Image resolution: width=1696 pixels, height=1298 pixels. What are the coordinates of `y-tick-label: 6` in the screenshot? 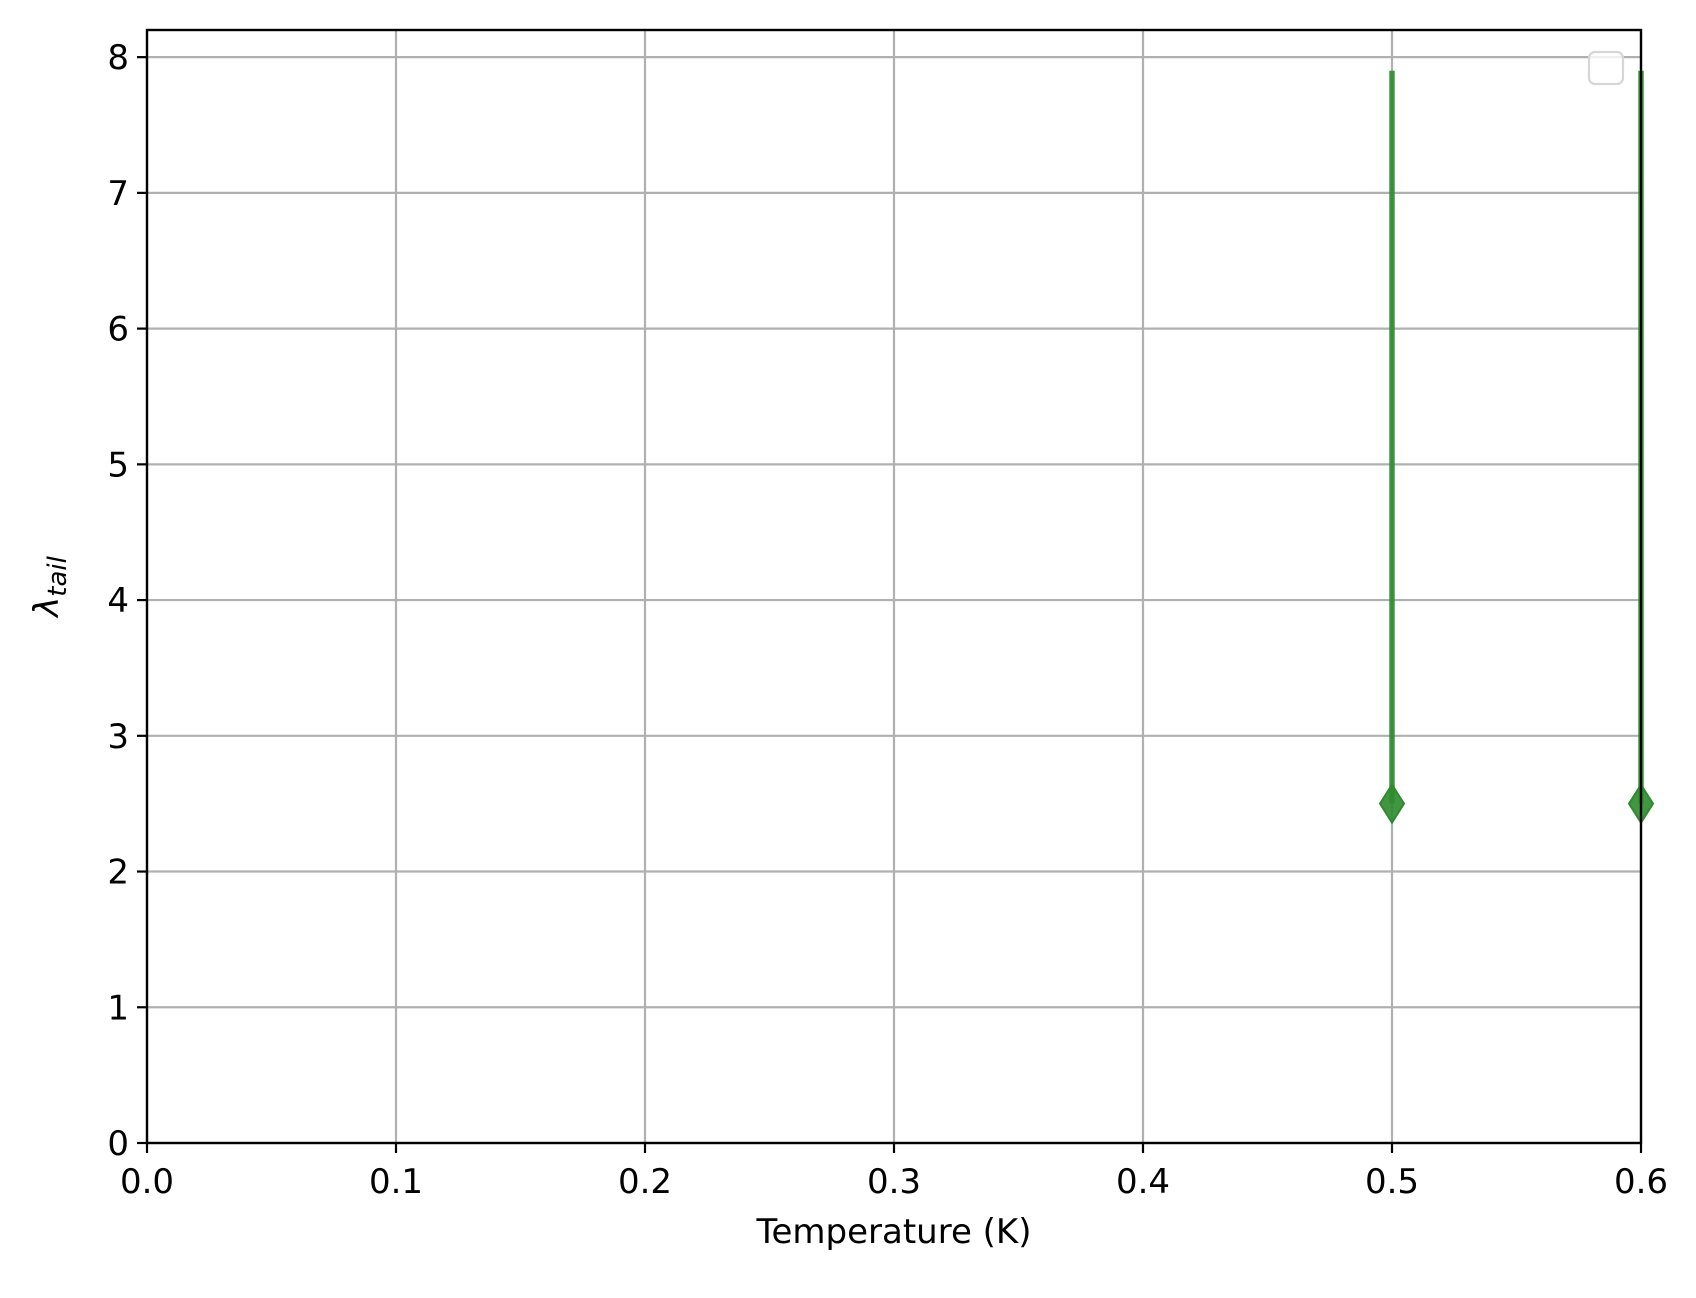 It's located at (118, 330).